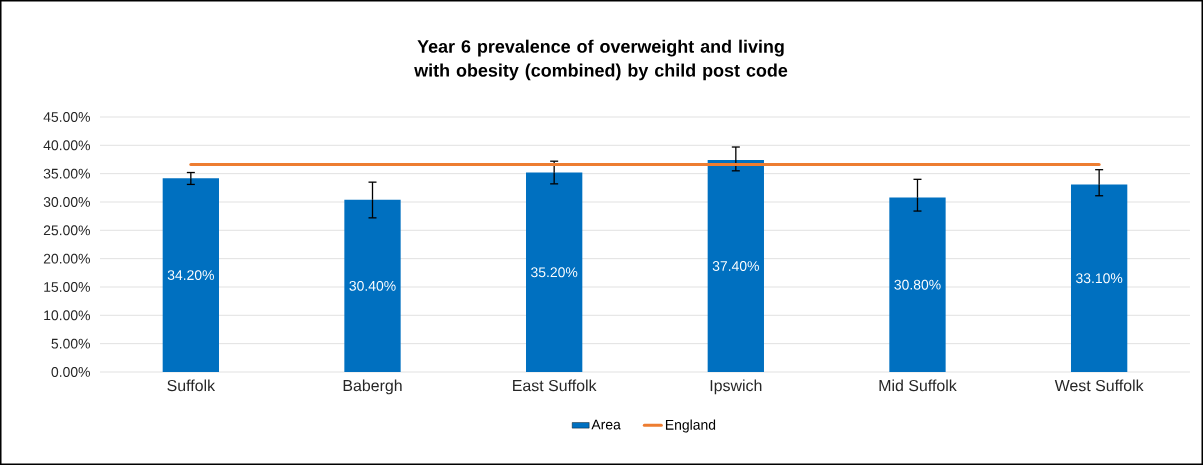 Image resolution: width=1203 pixels, height=465 pixels. I want to click on x-tick-label: Suffolk, so click(191, 385).